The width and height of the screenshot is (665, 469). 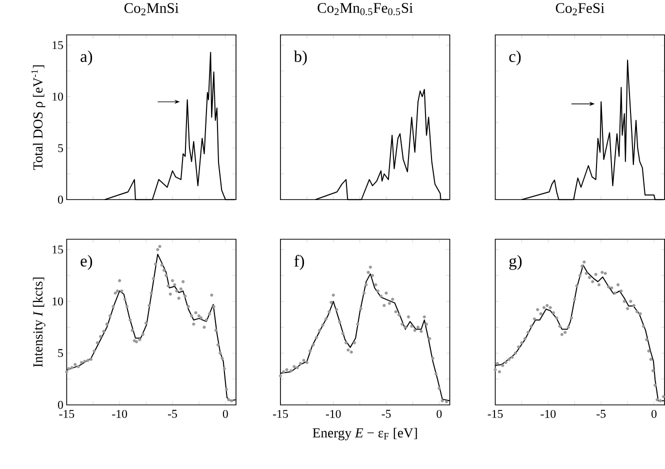 I want to click on y-axis-title: Intensity I [kcts], so click(x=39, y=322).